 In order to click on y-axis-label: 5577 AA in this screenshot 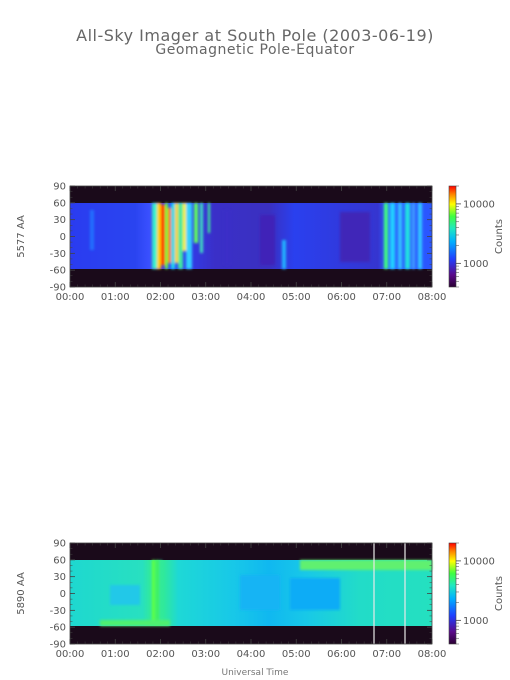, I will do `click(21, 236)`.